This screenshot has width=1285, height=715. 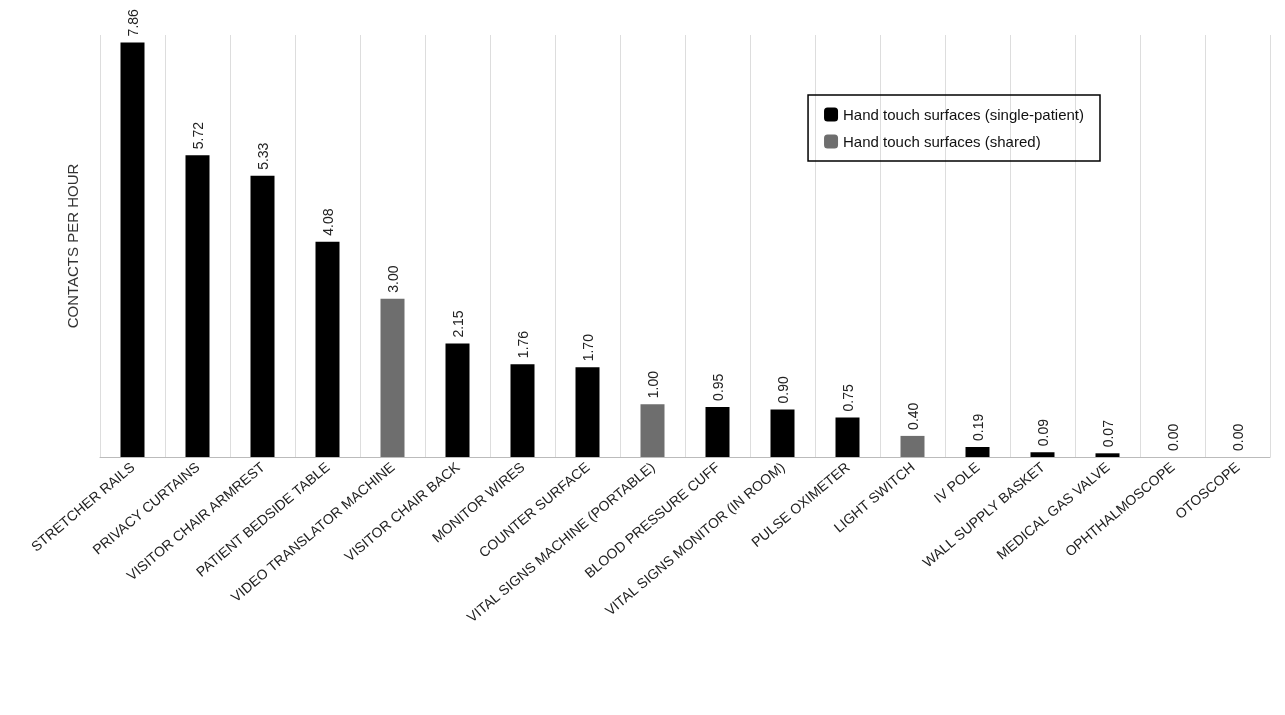 What do you see at coordinates (717, 387) in the screenshot?
I see `data-label: 0.95` at bounding box center [717, 387].